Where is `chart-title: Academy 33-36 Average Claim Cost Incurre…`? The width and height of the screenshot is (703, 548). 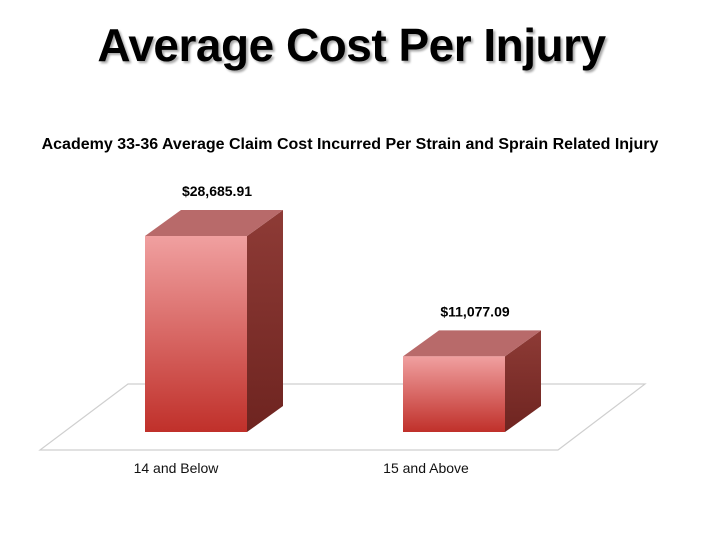
chart-title: Academy 33-36 Average Claim Cost Incurre… is located at coordinates (350, 144).